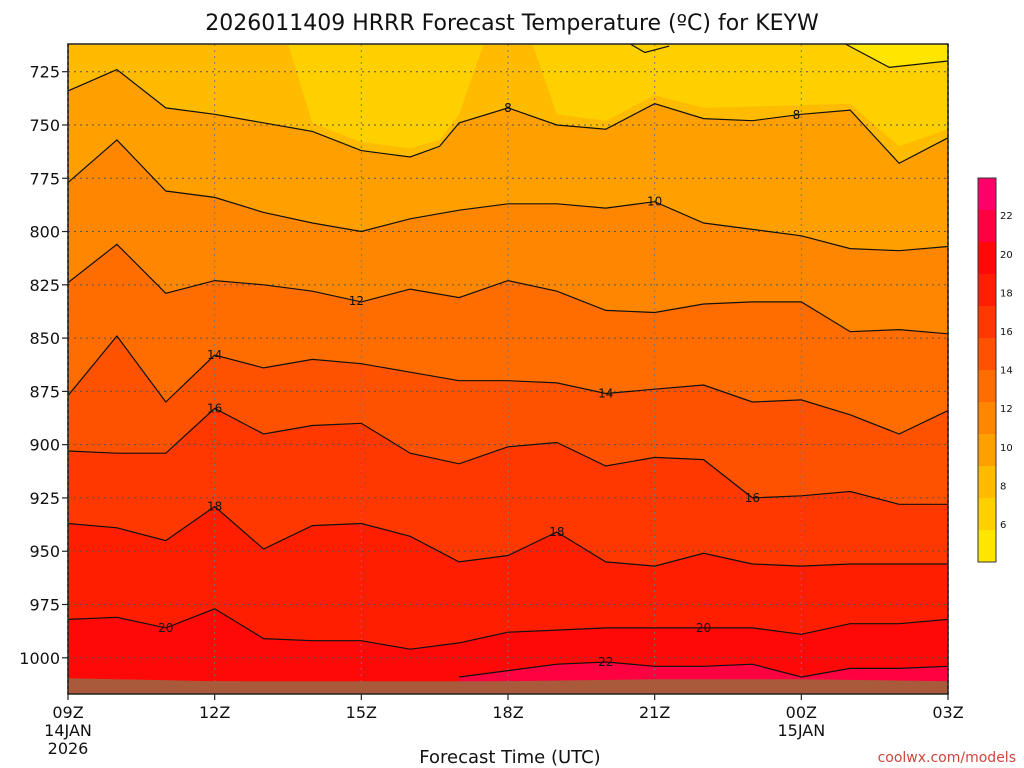  I want to click on y-tick-label-775: 775, so click(44, 178).